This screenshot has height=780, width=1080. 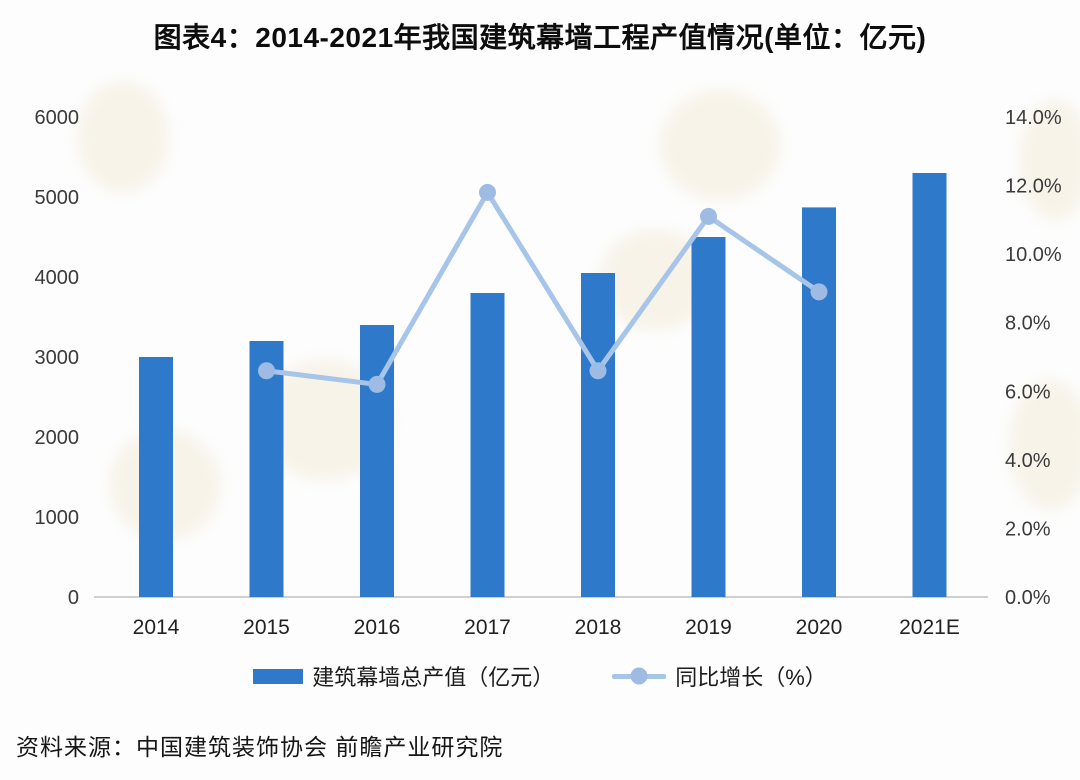 What do you see at coordinates (540, 37) in the screenshot?
I see `chart-title: 图表4：2014-2021年我国建筑幕墙工程产值情况(单位：亿元)` at bounding box center [540, 37].